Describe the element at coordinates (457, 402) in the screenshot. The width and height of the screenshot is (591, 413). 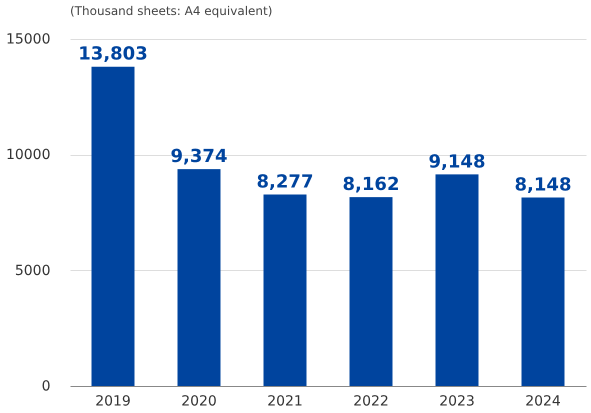
I see `x-tick-label: 2023` at that location.